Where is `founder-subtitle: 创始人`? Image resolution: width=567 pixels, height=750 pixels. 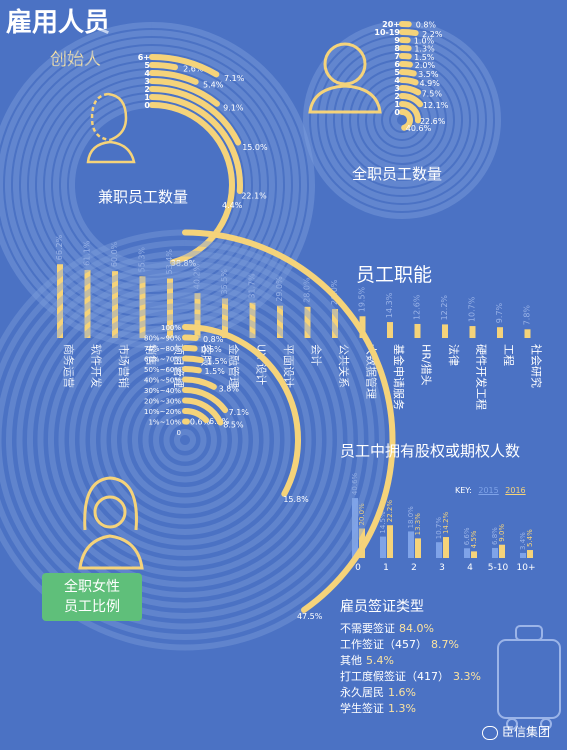 founder-subtitle: 创始人 is located at coordinates (75, 60).